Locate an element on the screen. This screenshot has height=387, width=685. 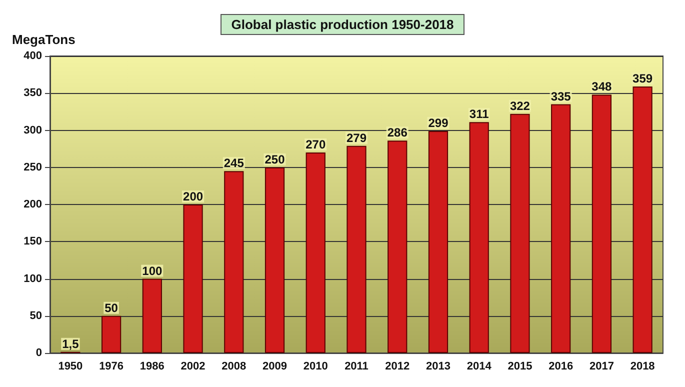
data-label: 311 is located at coordinates (479, 114).